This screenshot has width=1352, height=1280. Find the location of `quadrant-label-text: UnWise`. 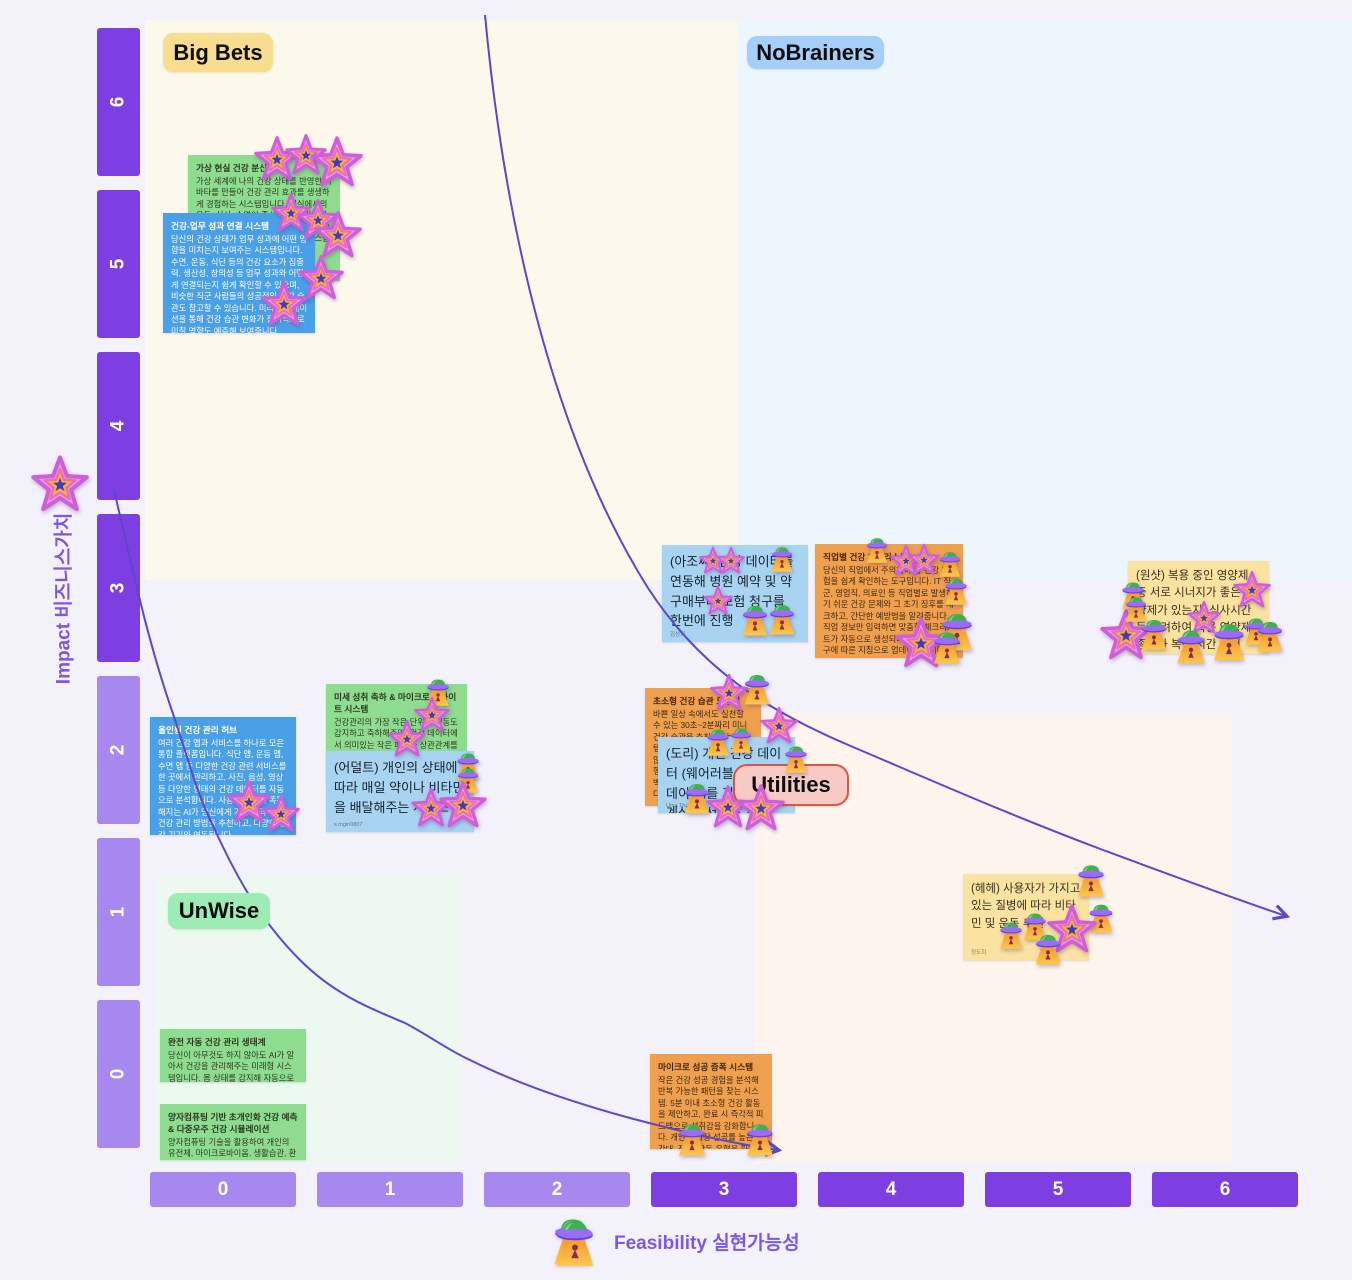

quadrant-label-text: UnWise is located at coordinates (219, 910).